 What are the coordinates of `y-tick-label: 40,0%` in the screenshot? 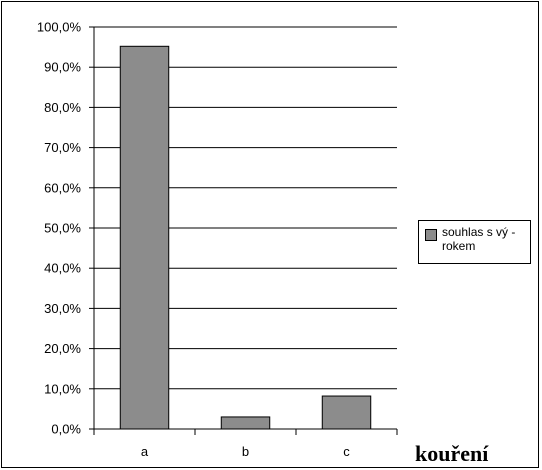 It's located at (62, 268).